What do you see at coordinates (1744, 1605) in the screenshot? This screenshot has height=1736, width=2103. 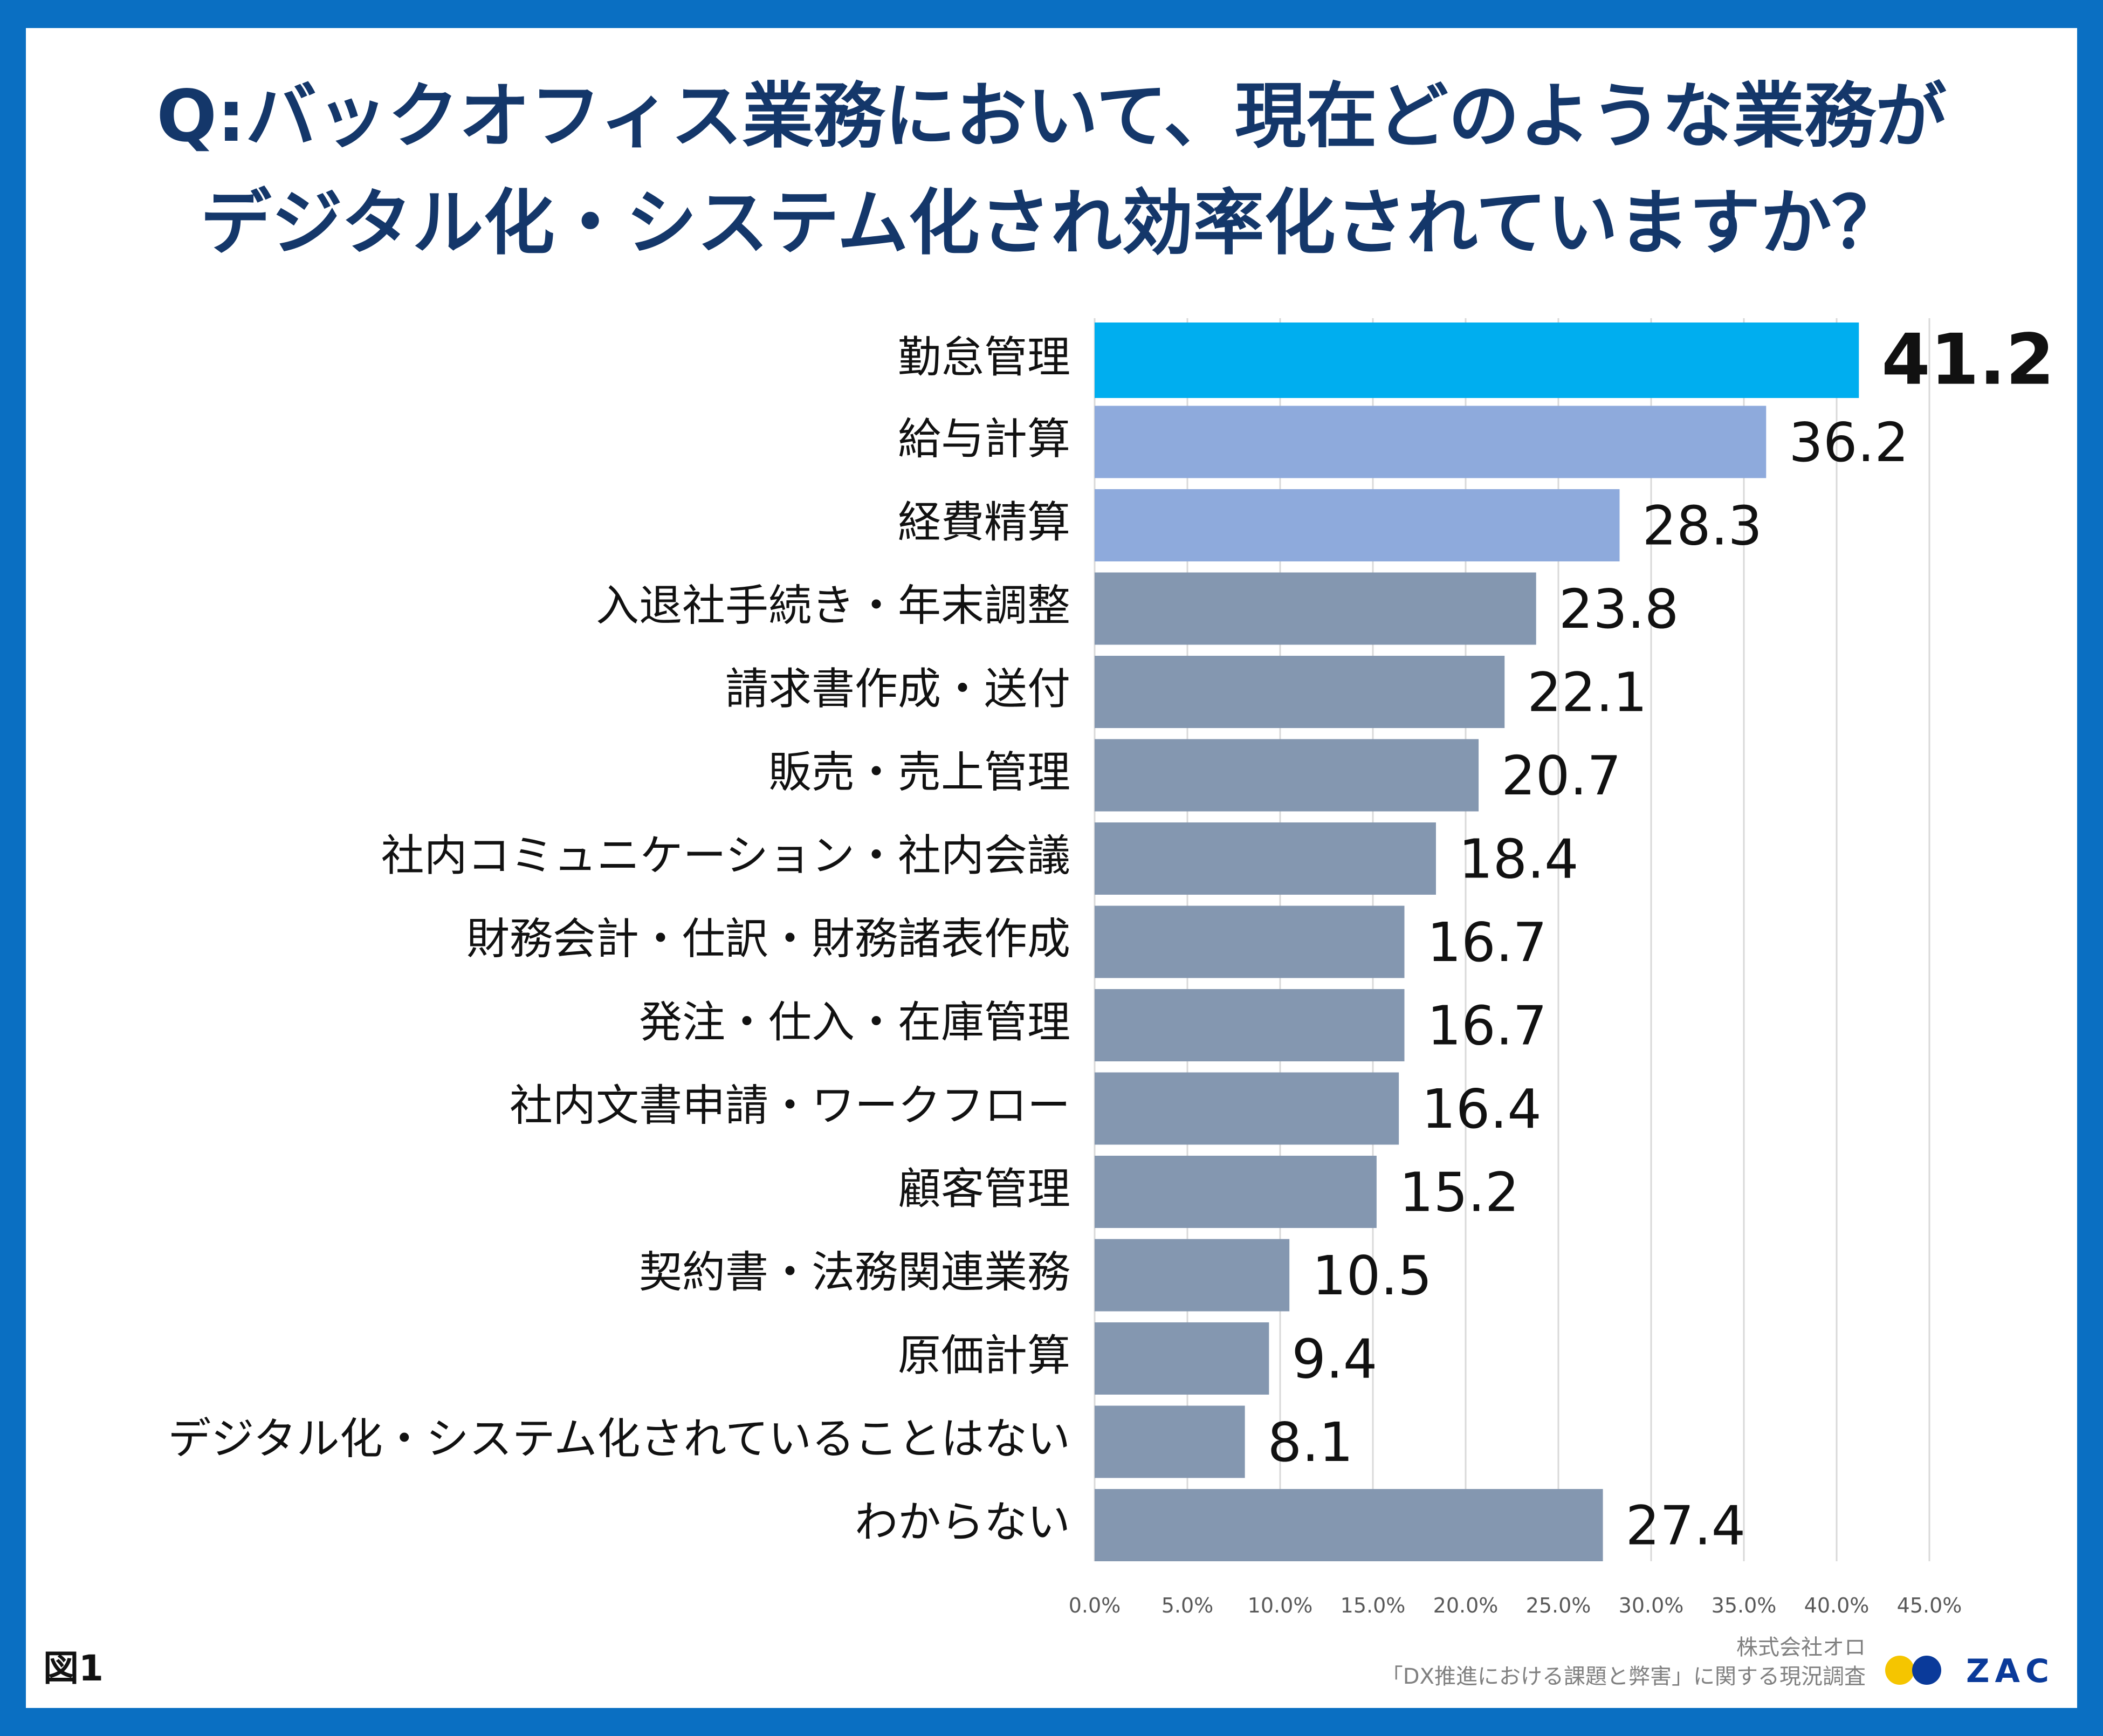 I see `x-tick-label: 35.0%` at bounding box center [1744, 1605].